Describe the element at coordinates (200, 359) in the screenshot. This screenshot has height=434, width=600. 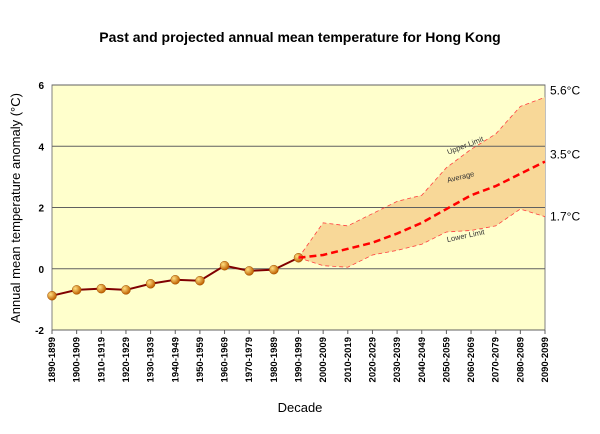
I see `x-tick-label: 1950-1959` at that location.